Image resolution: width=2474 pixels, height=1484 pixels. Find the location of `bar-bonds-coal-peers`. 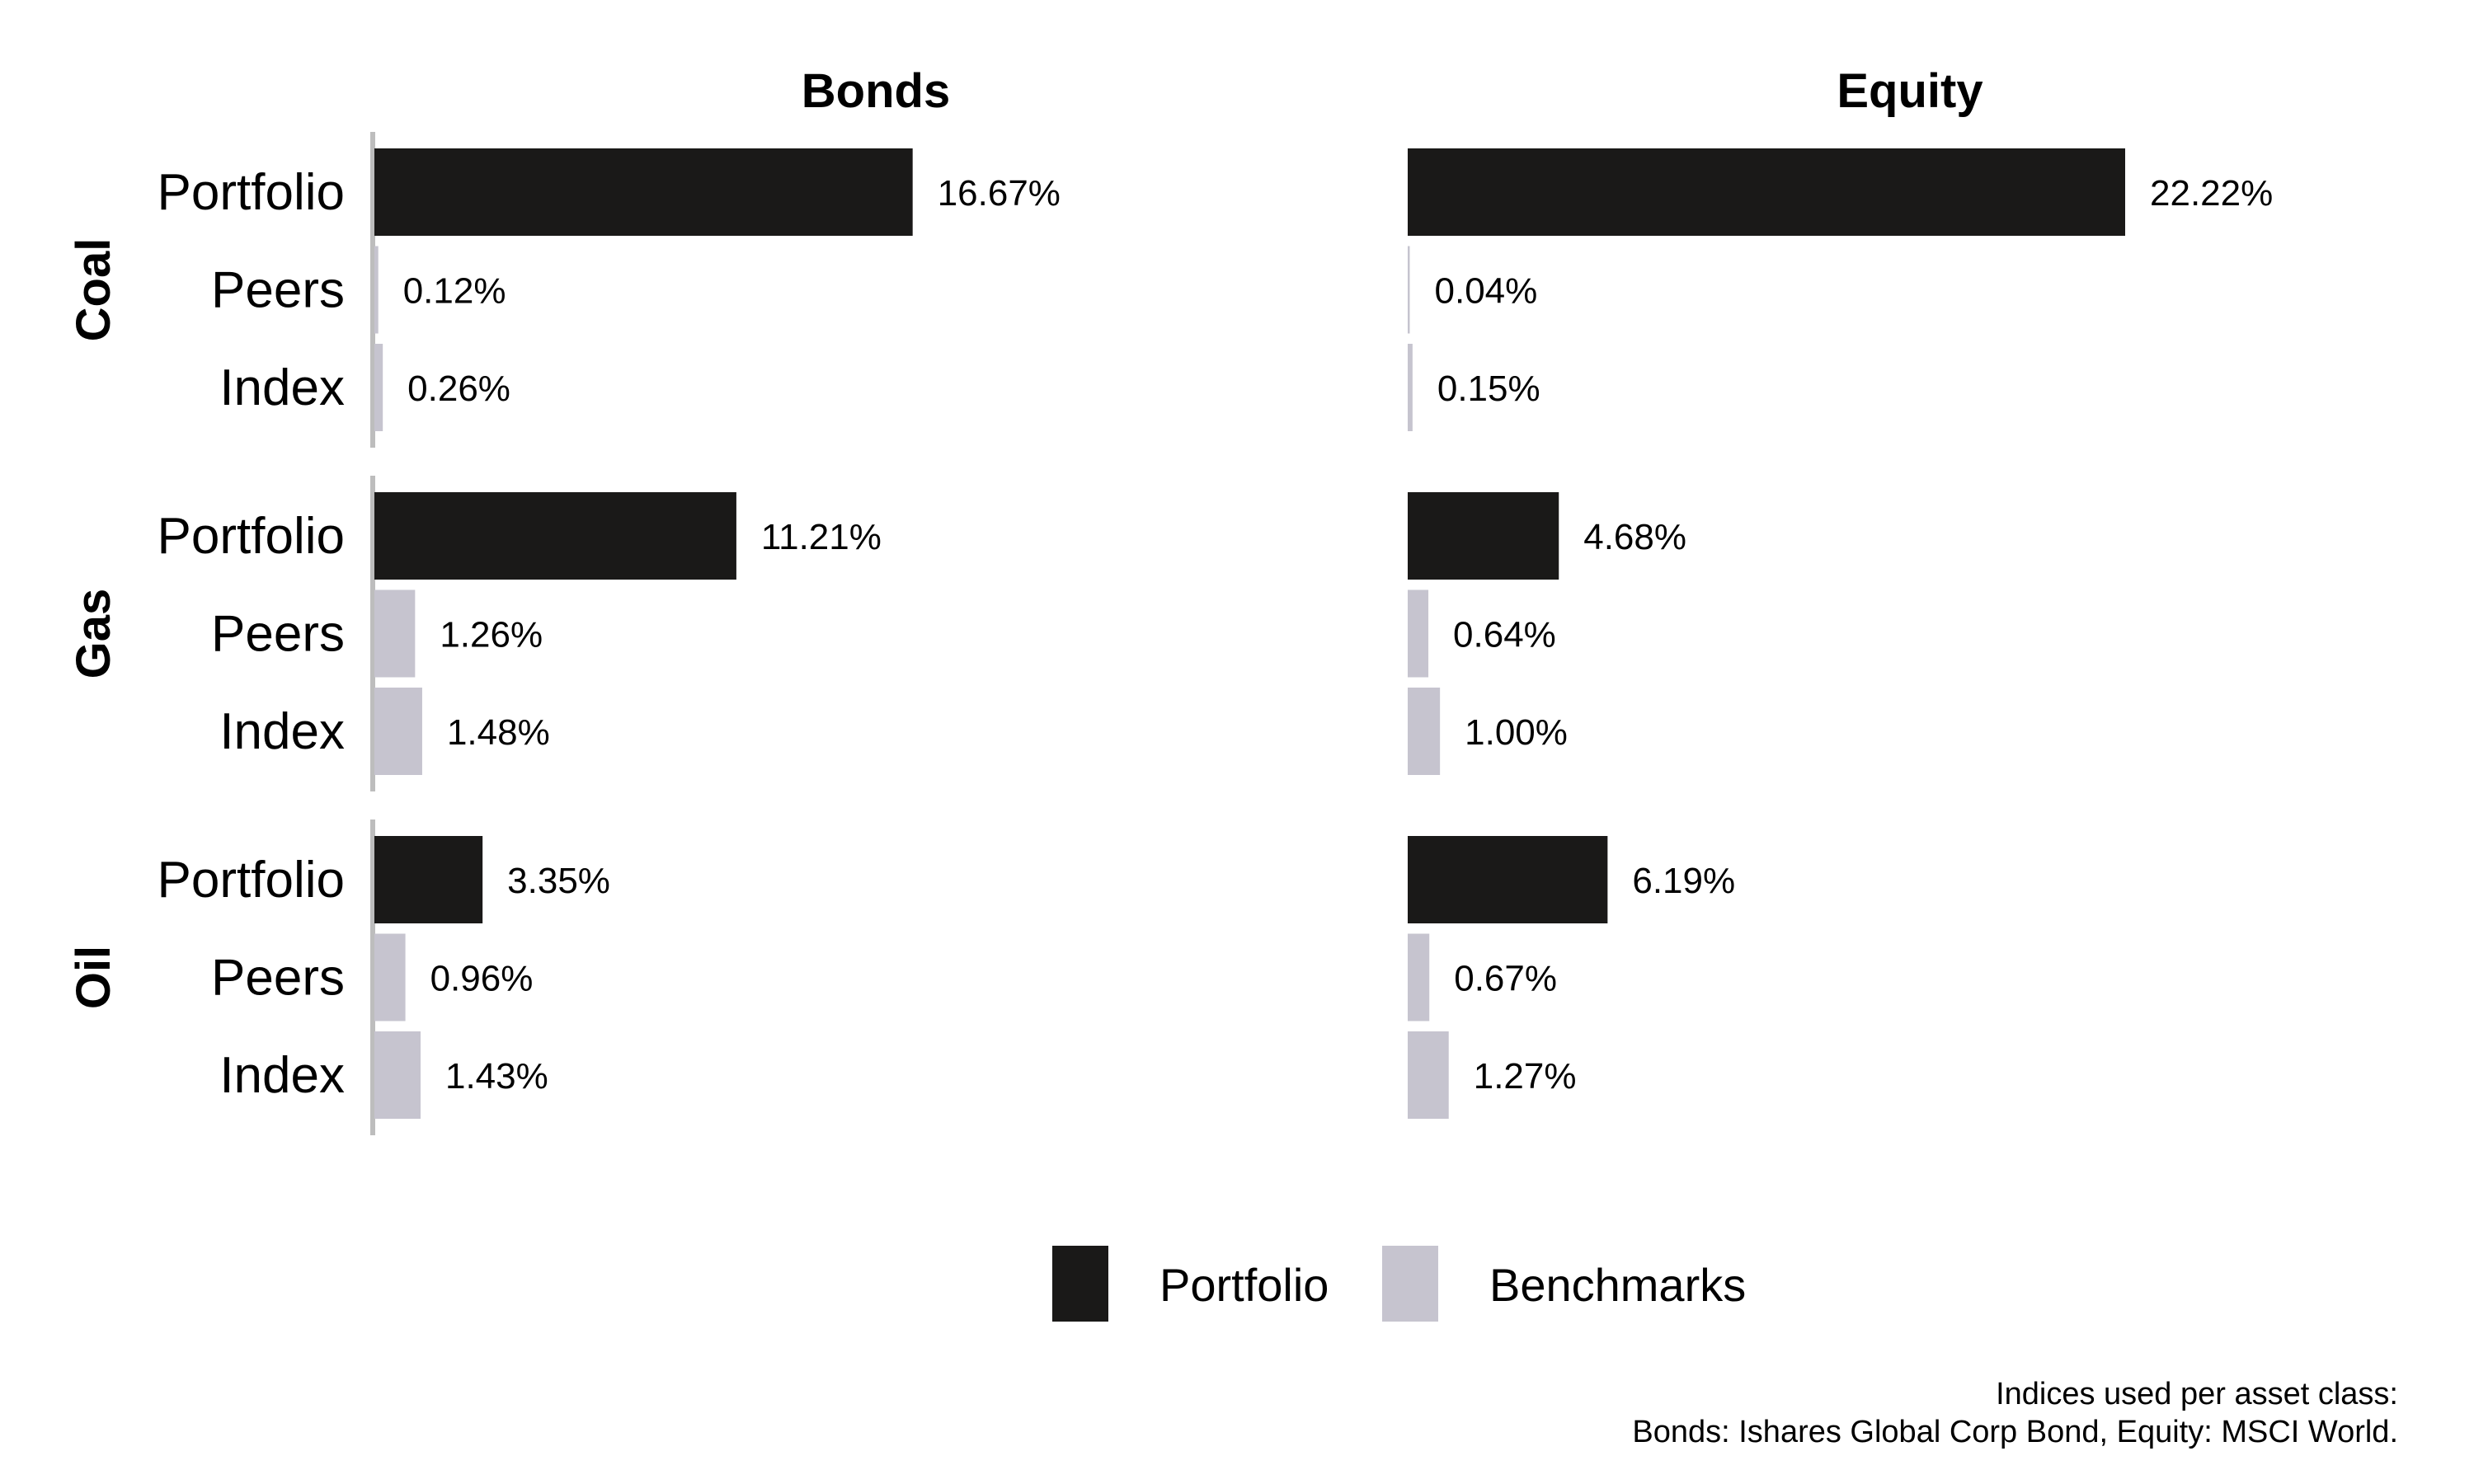

bar-bonds-coal-peers is located at coordinates (376, 290).